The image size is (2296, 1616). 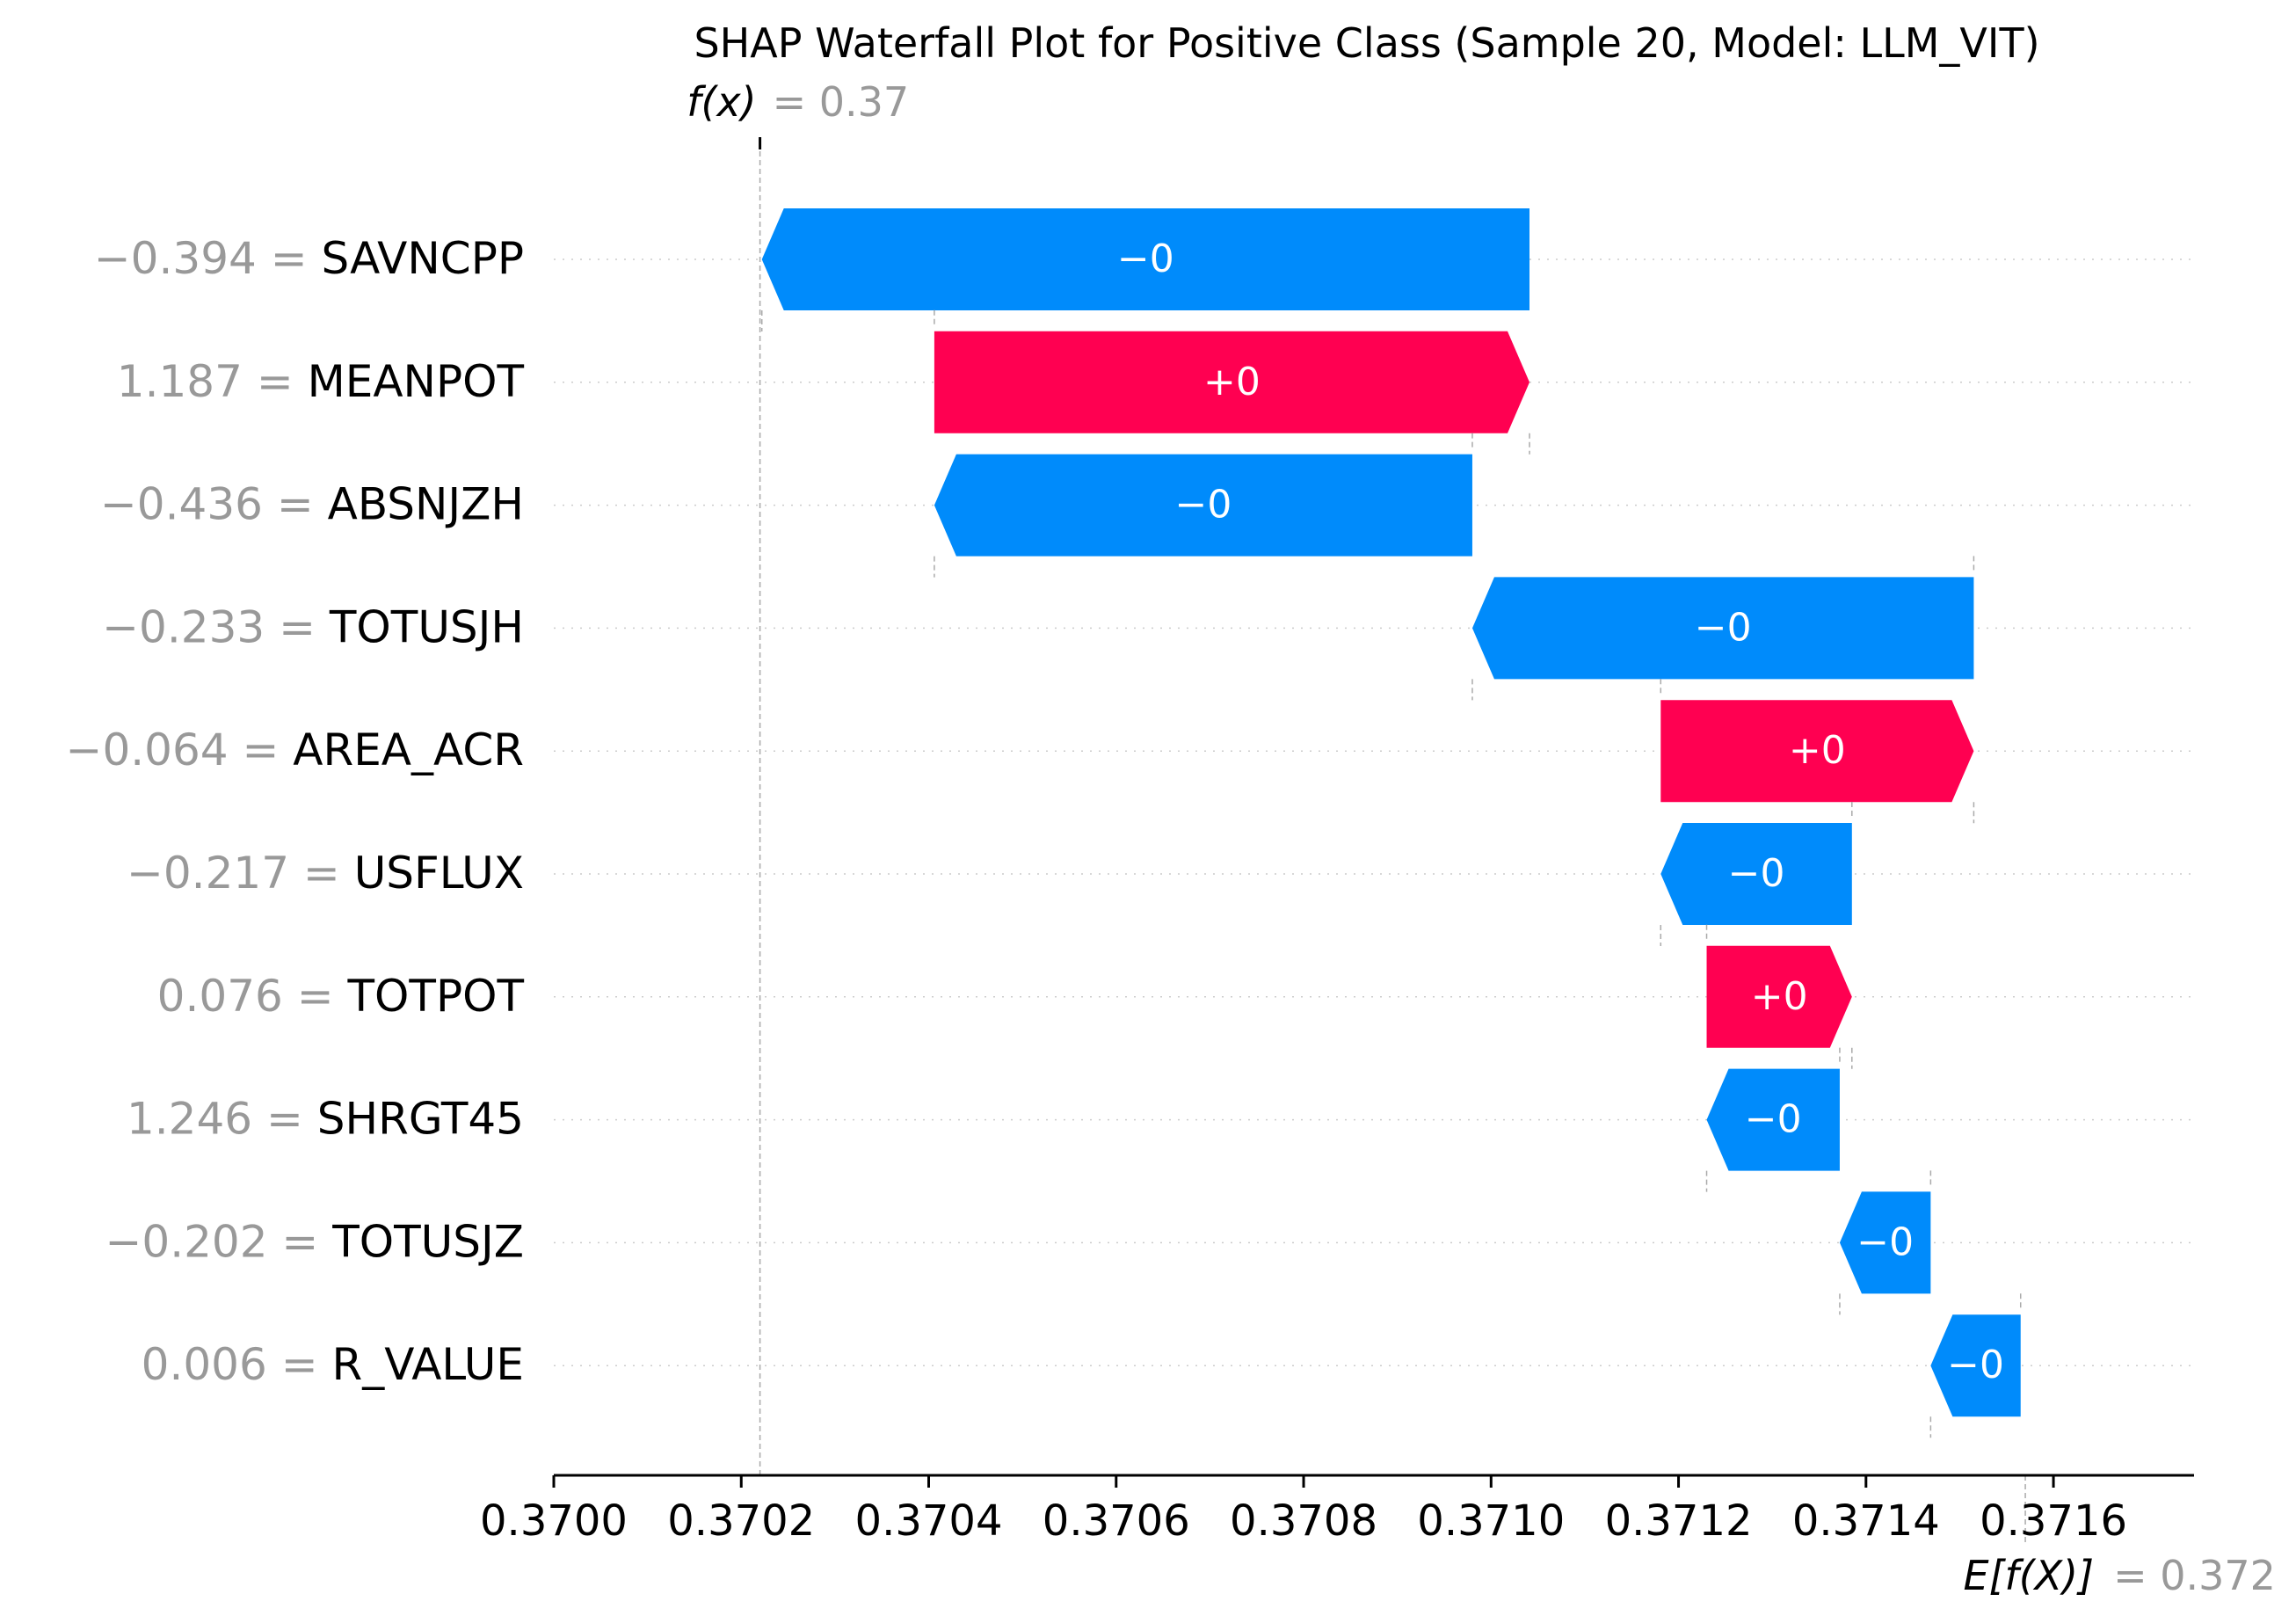 I want to click on feature-name: TOTUSJH, so click(x=426, y=626).